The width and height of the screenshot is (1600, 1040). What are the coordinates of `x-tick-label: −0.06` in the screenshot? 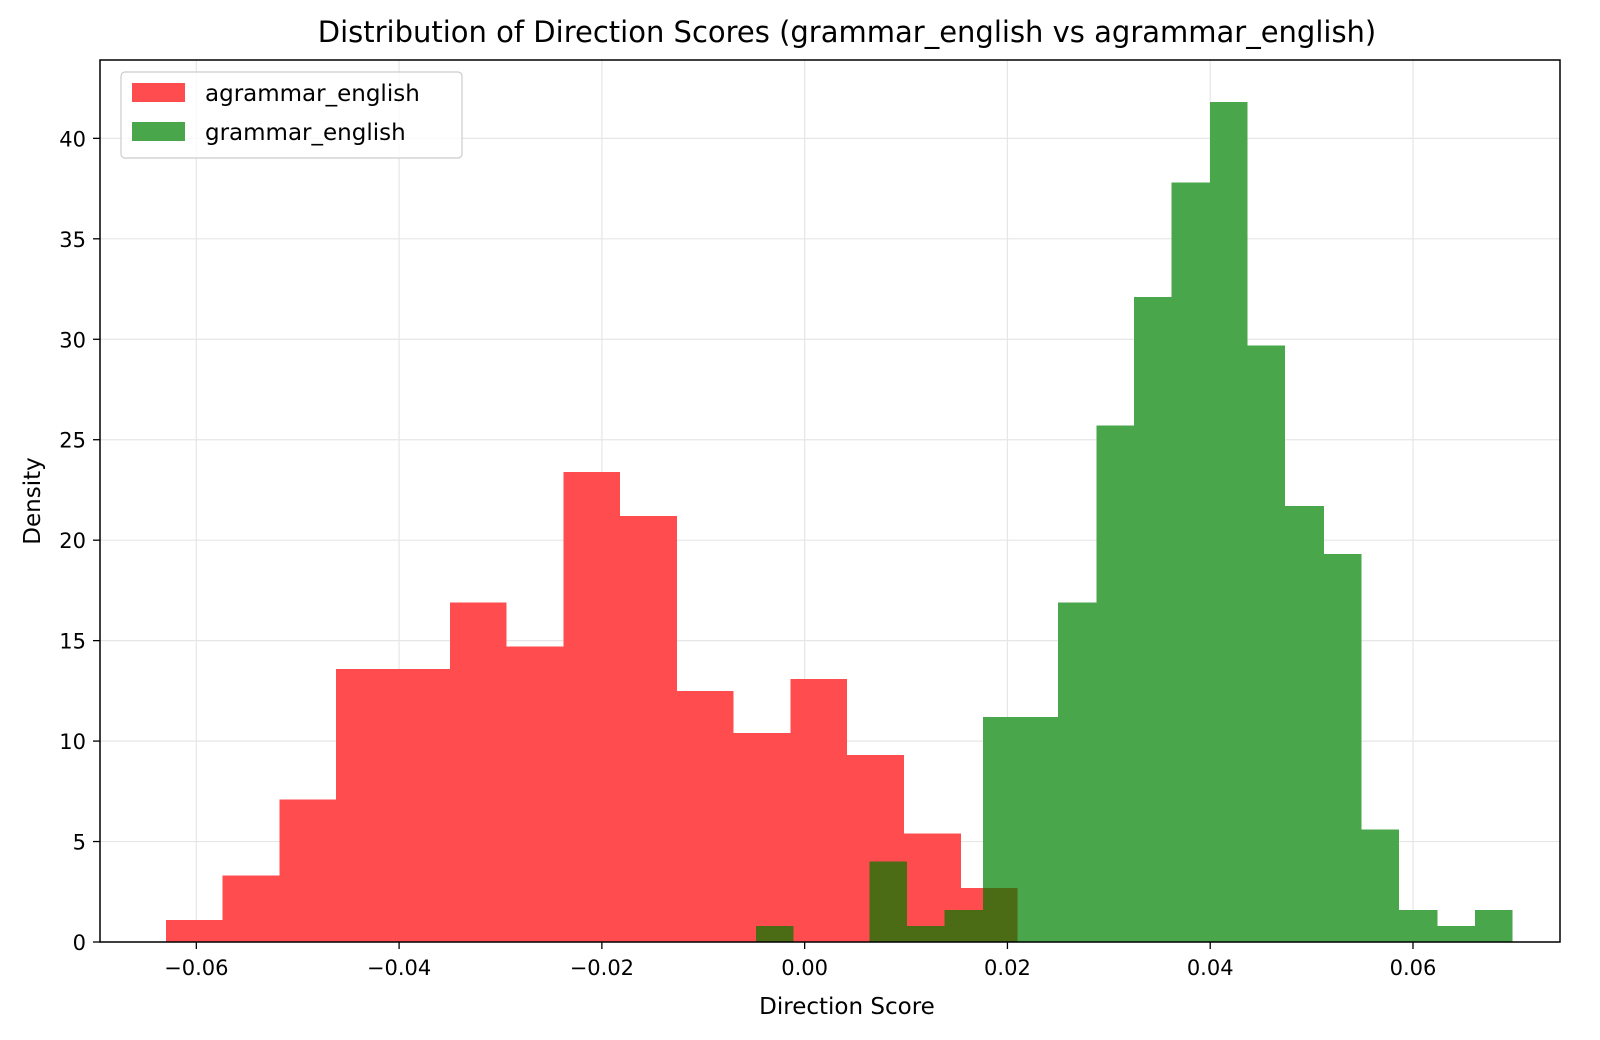 It's located at (196, 968).